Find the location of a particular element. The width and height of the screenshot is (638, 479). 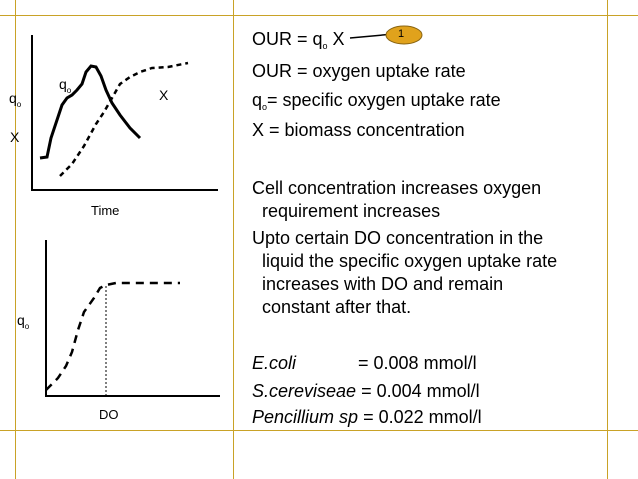

paragraph-2-line-4: constant after that. is located at coordinates (337, 307).